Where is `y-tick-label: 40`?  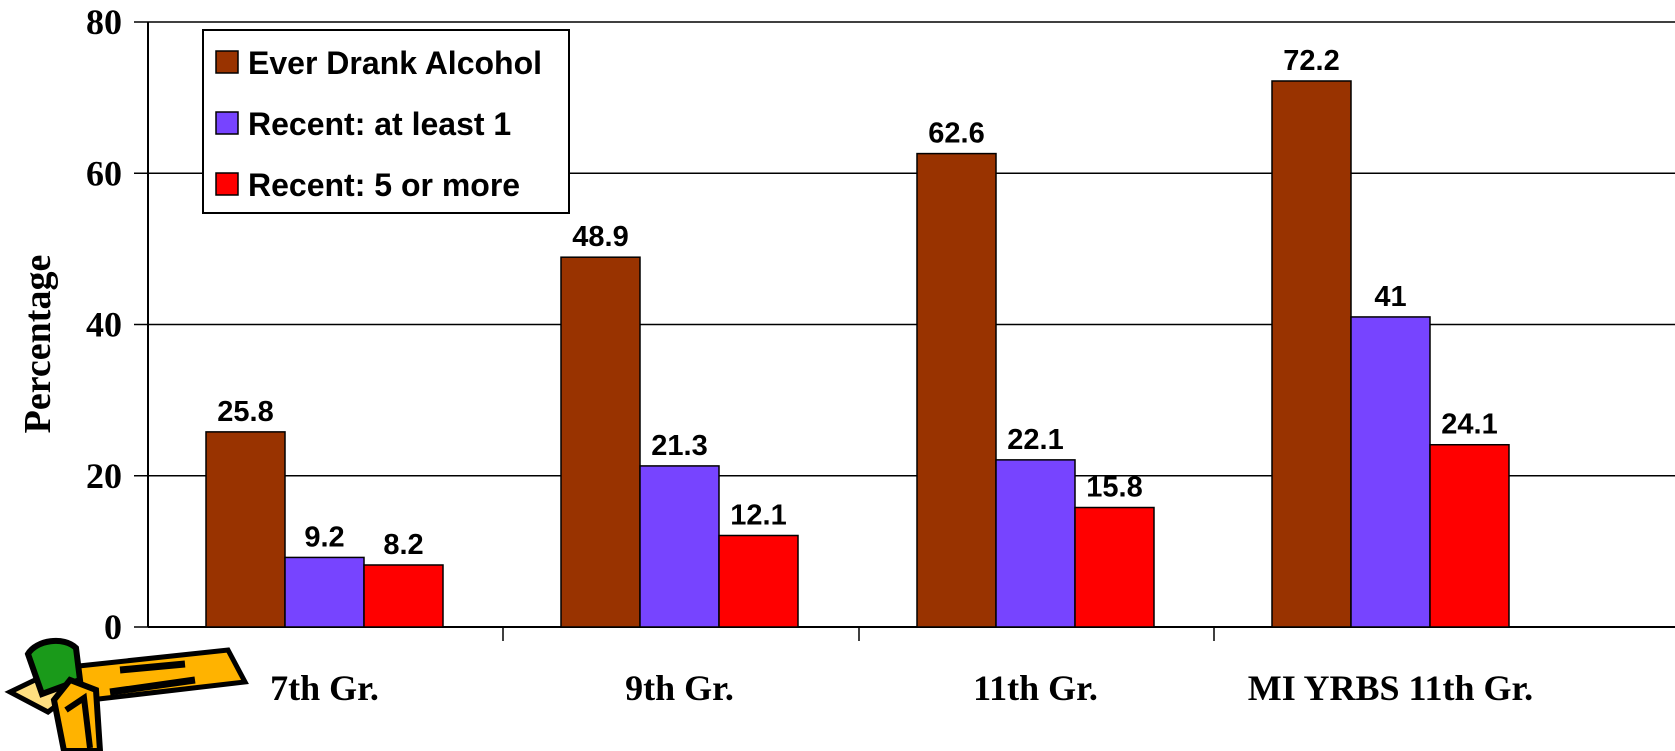 y-tick-label: 40 is located at coordinates (104, 325).